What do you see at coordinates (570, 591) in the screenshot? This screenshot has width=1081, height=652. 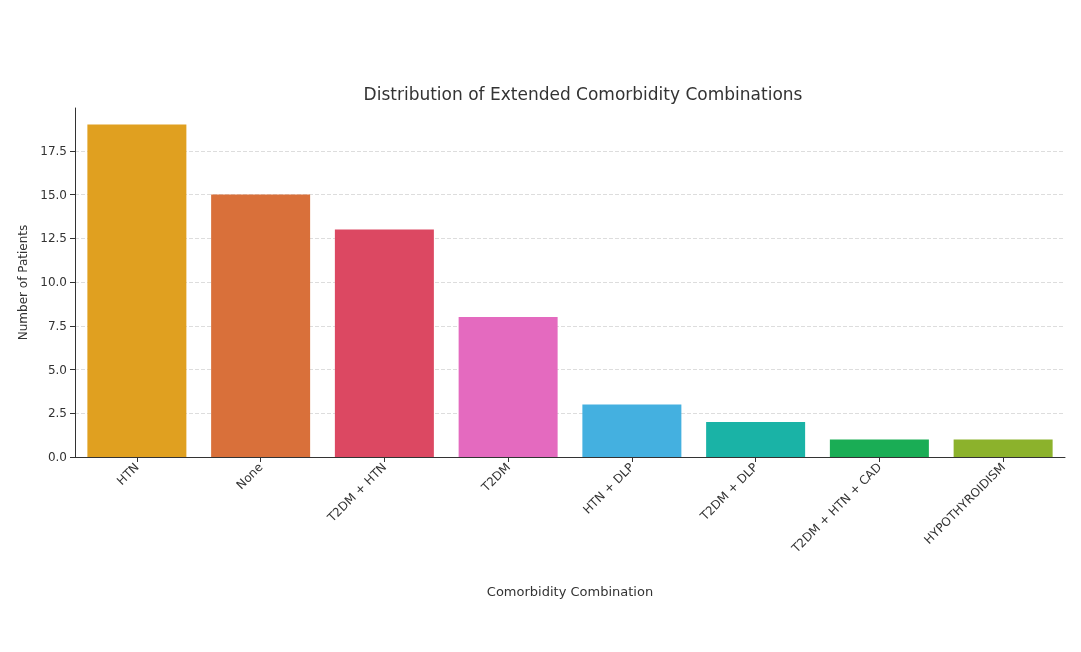 I see `x-axis-title: Comorbidity Combination` at bounding box center [570, 591].